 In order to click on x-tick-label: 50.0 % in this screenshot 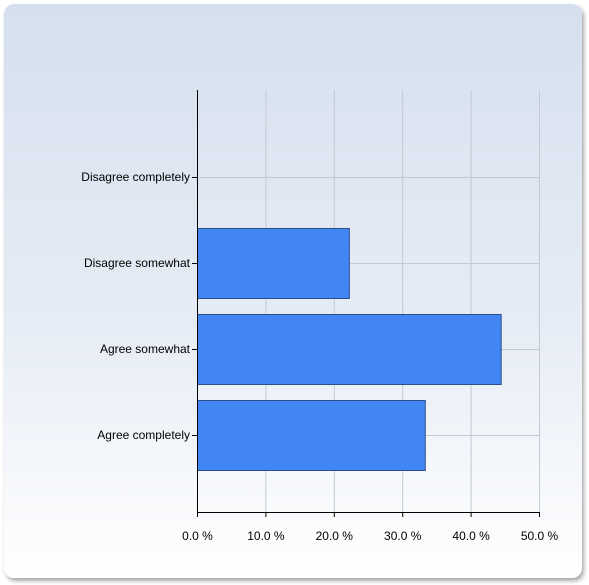, I will do `click(540, 536)`.